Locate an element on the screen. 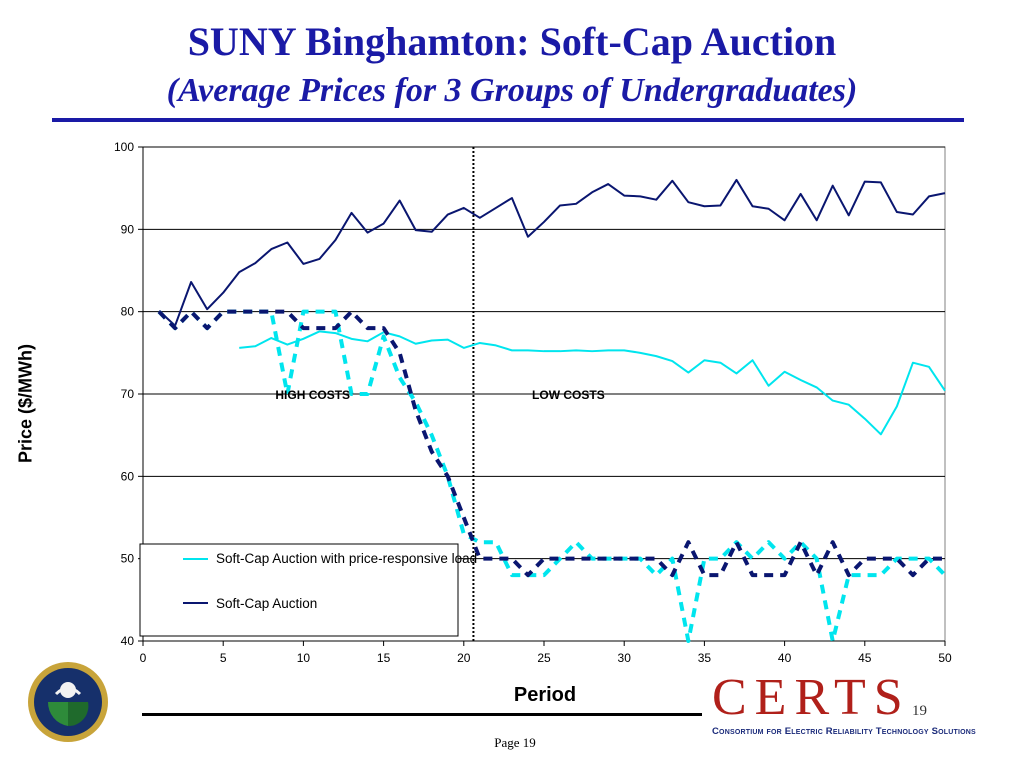  slide-number: 19 is located at coordinates (919, 711).